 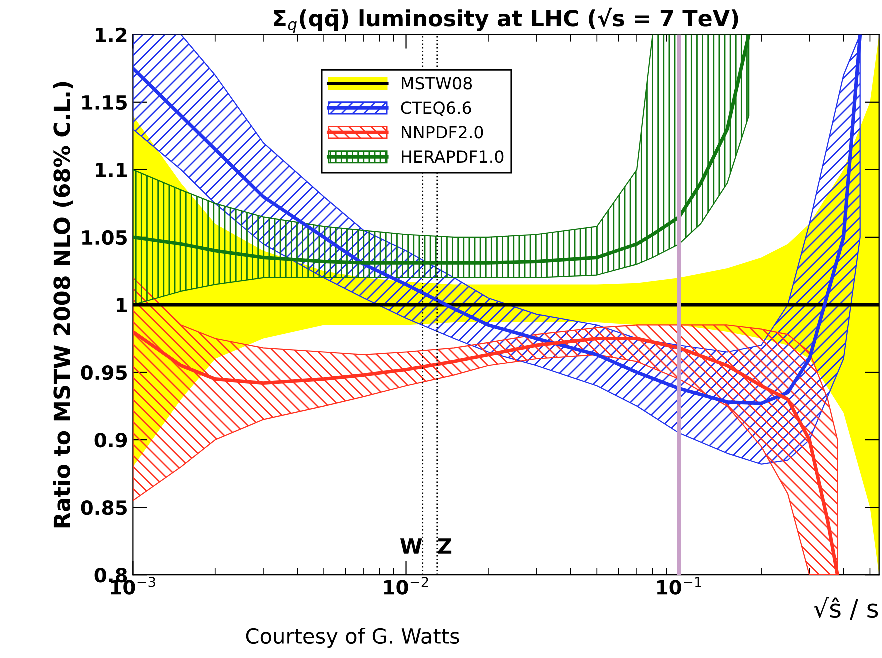 I want to click on y-tick-label: 0.85, so click(x=104, y=508).